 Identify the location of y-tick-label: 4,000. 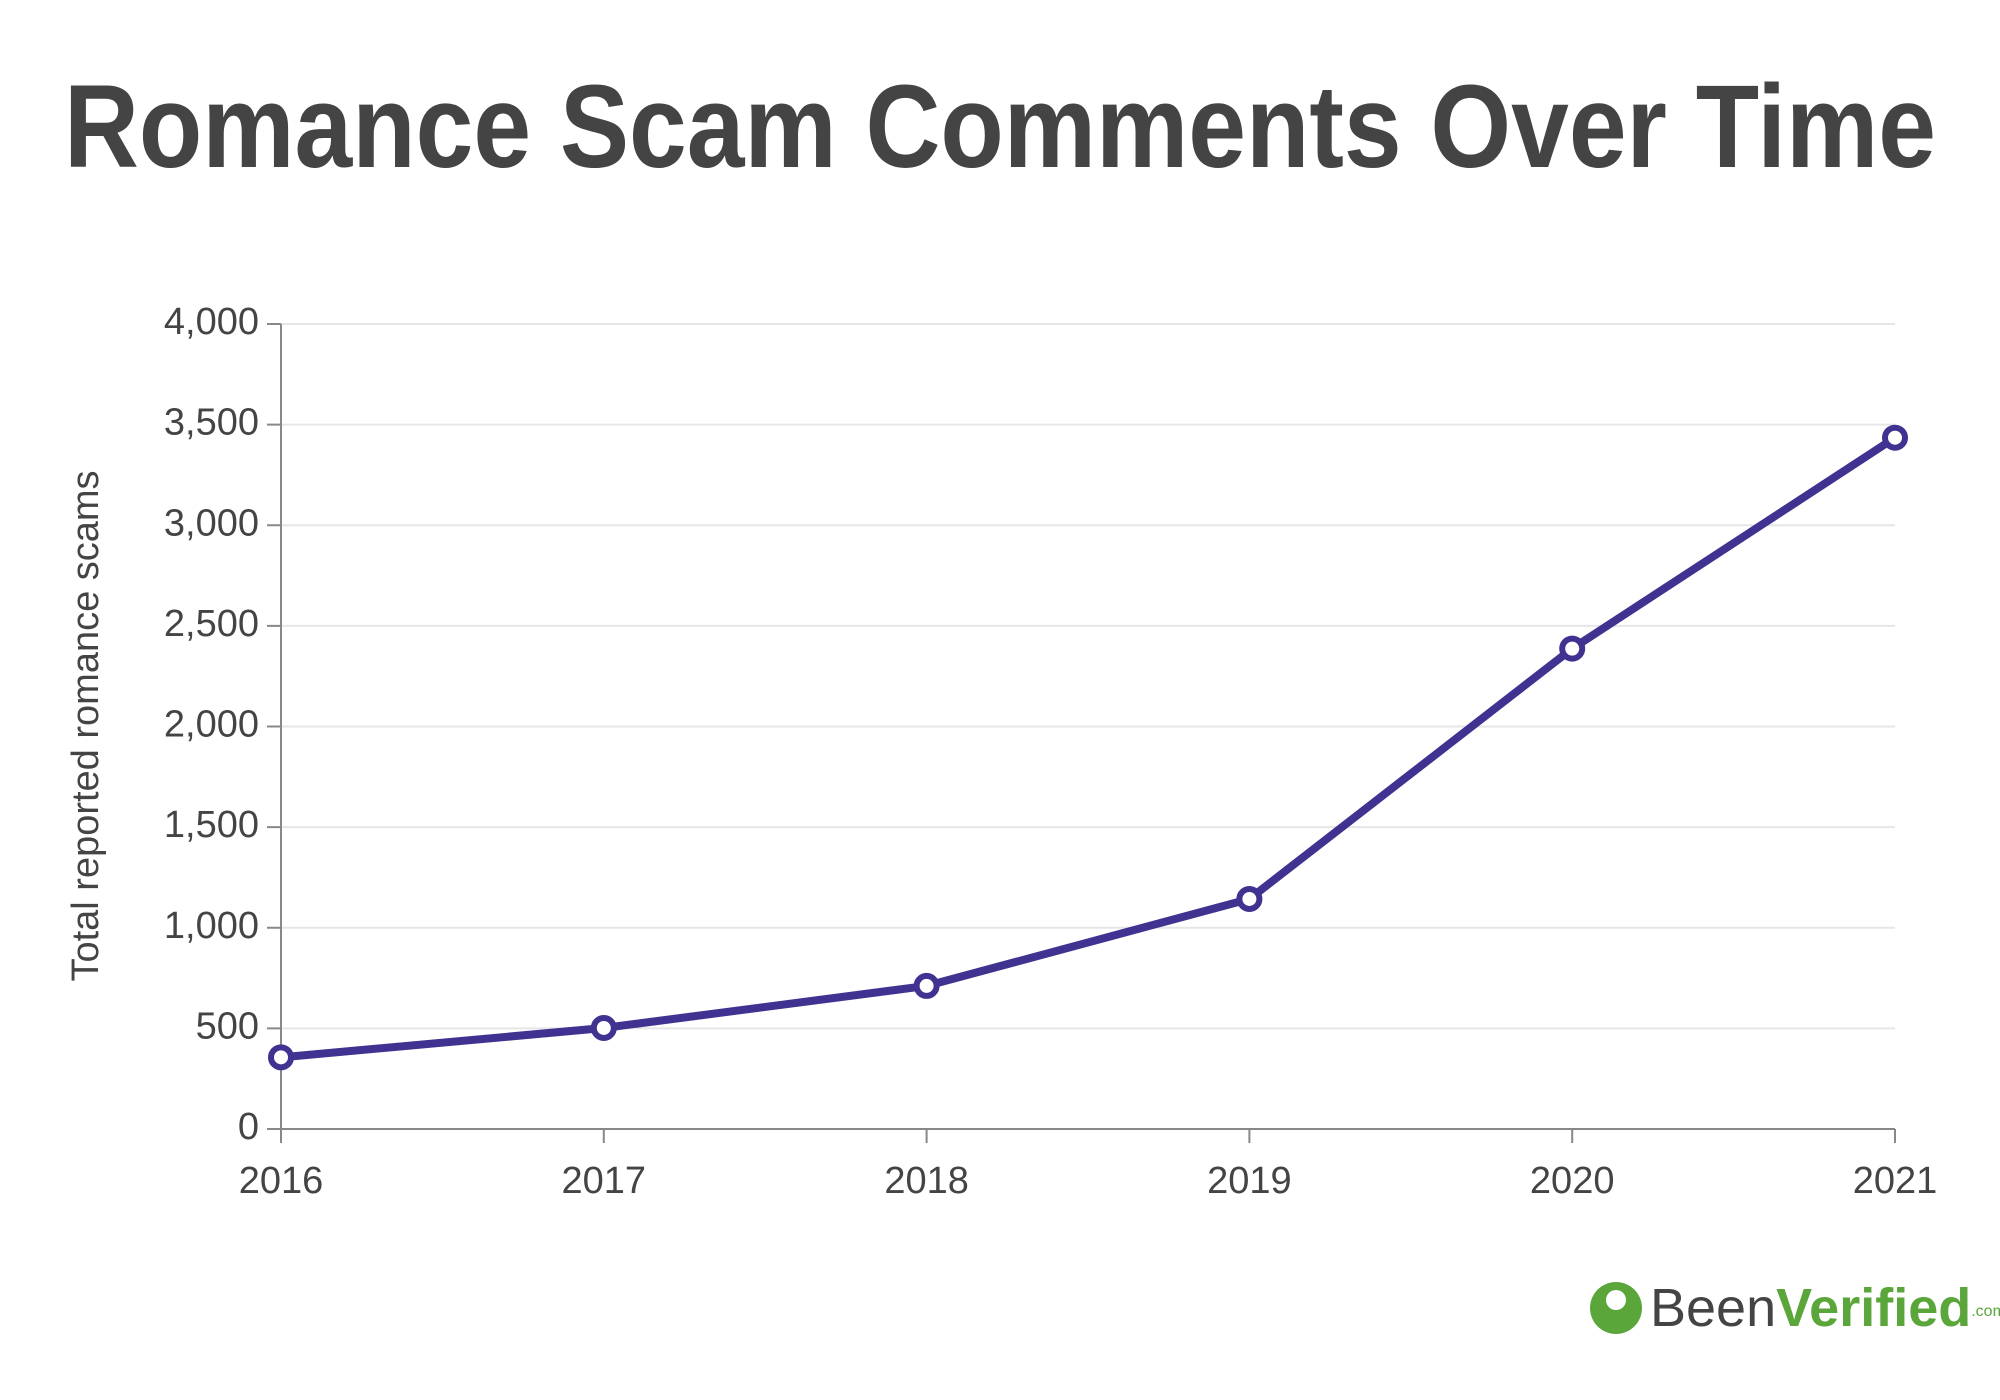
(211, 322).